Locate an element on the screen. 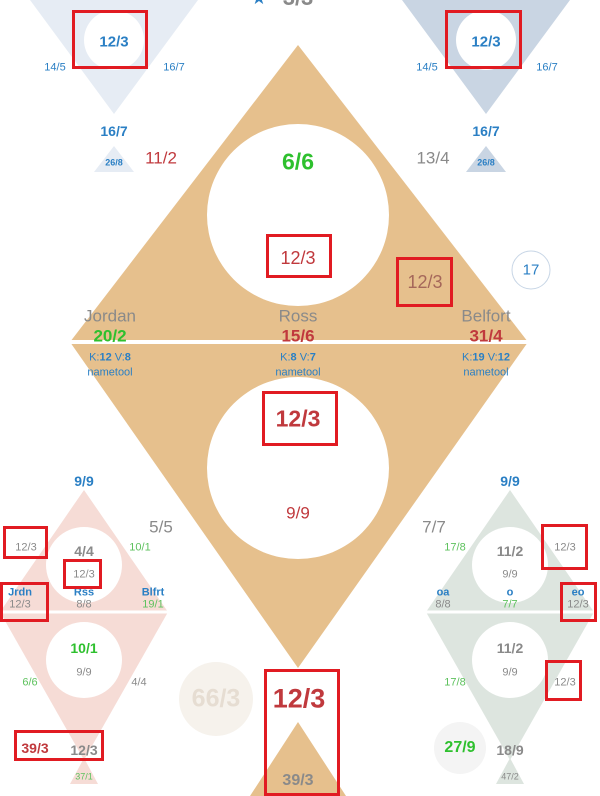 The height and width of the screenshot is (796, 600). player-name: Rss is located at coordinates (84, 592).